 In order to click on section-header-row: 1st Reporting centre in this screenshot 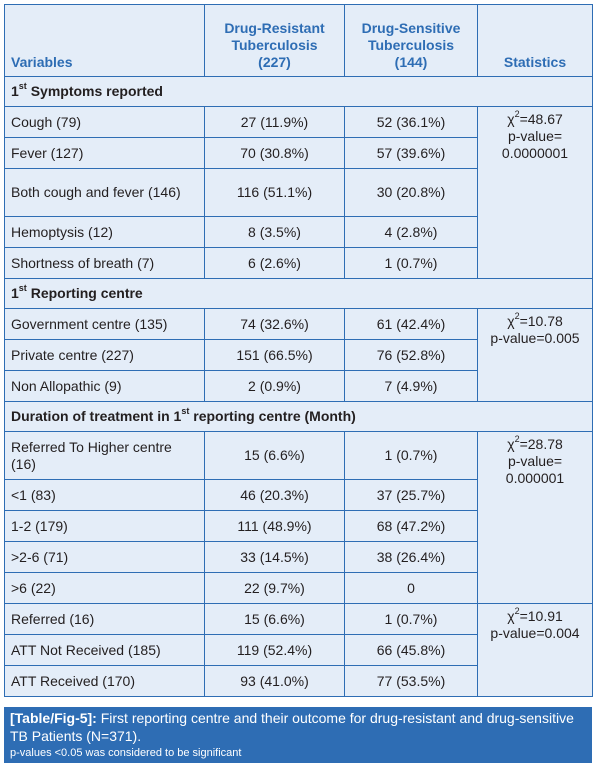, I will do `click(298, 293)`.